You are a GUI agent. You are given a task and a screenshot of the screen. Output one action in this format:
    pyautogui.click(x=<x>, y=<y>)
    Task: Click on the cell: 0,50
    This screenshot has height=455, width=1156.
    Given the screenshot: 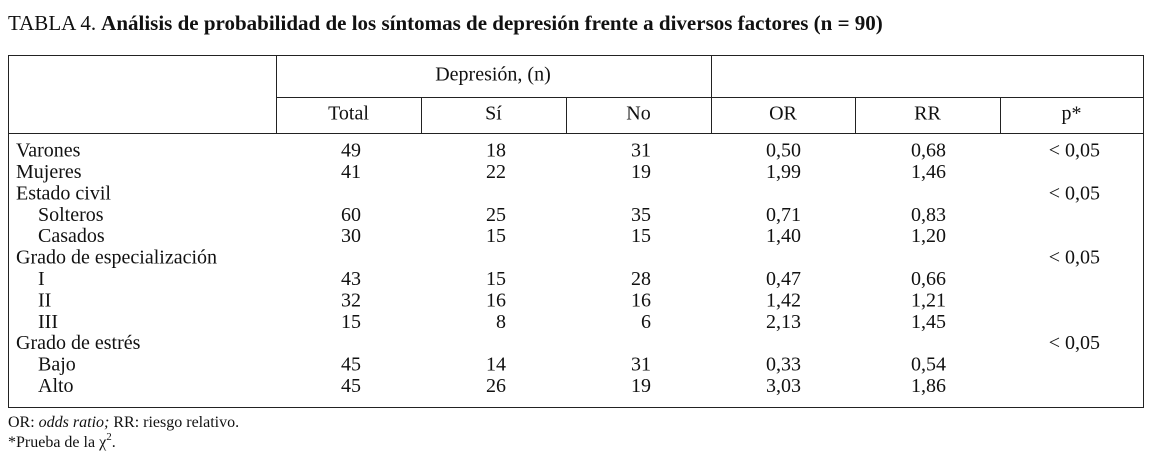 What is the action you would take?
    pyautogui.click(x=783, y=151)
    